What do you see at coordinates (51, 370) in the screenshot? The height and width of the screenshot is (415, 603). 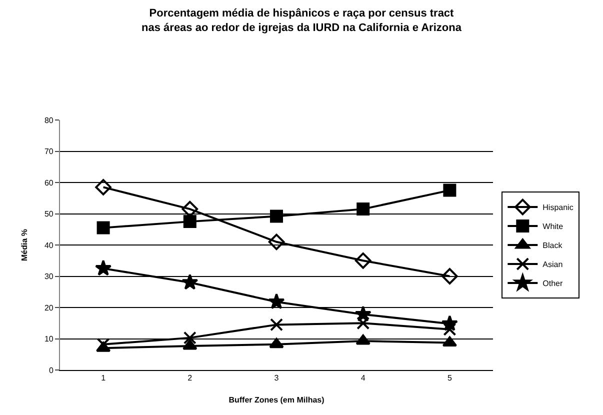 I see `y-tick-label: 0` at bounding box center [51, 370].